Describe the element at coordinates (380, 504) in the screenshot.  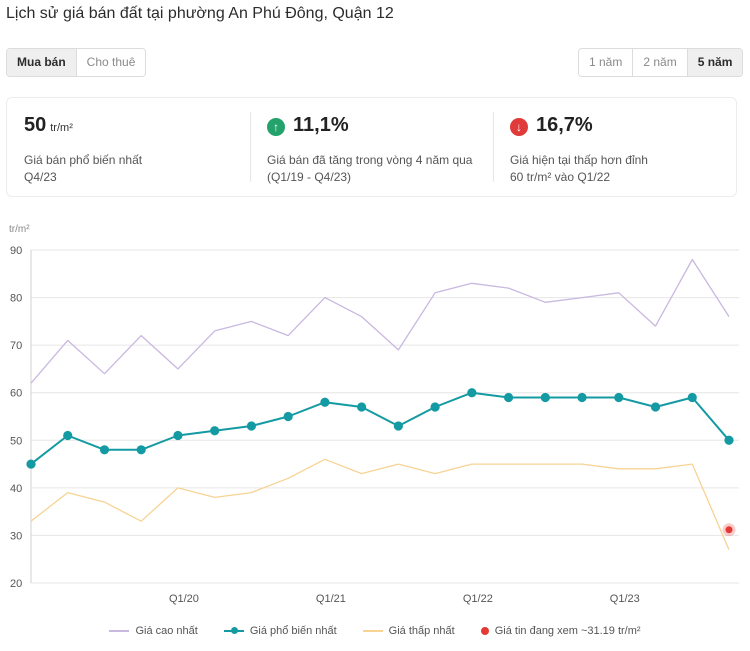
I see `series-line-low` at that location.